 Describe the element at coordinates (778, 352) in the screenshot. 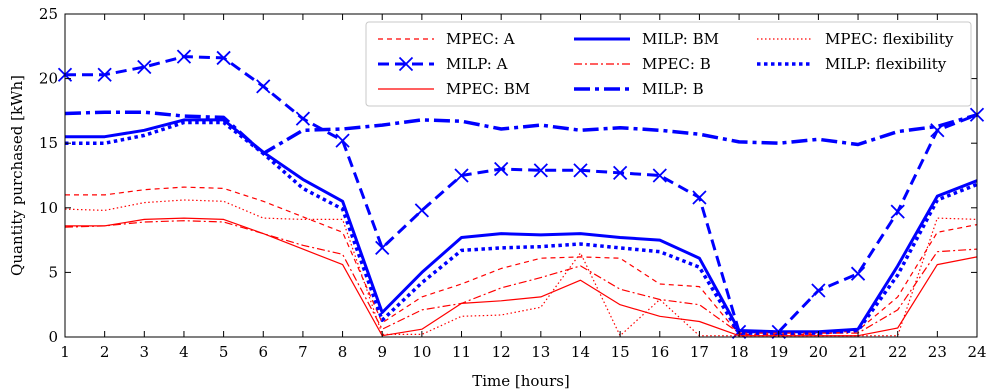

I see `x-tick-label: 19` at that location.